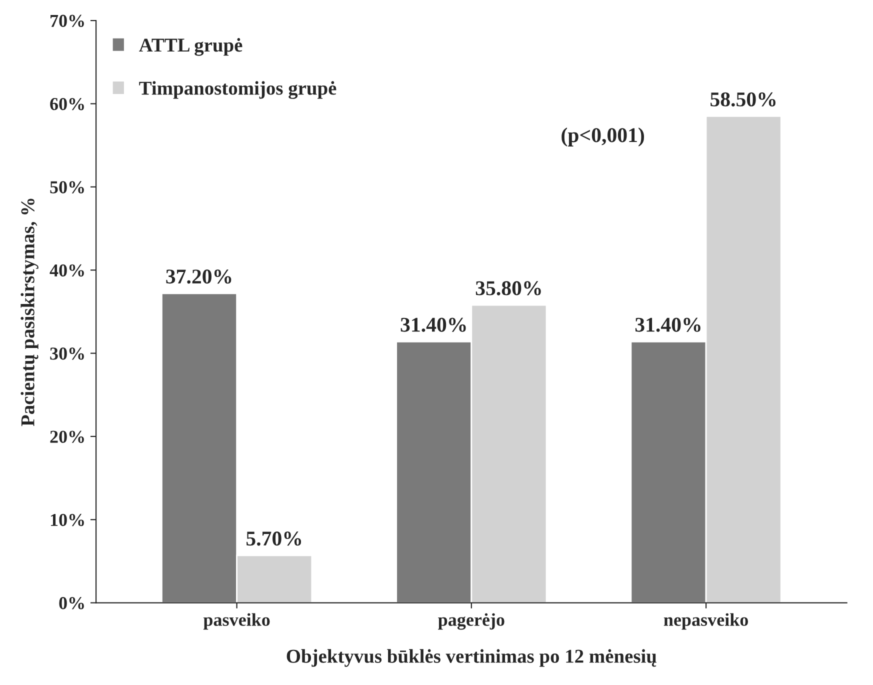  Describe the element at coordinates (508, 288) in the screenshot. I see `data-label: 35.80%` at that location.